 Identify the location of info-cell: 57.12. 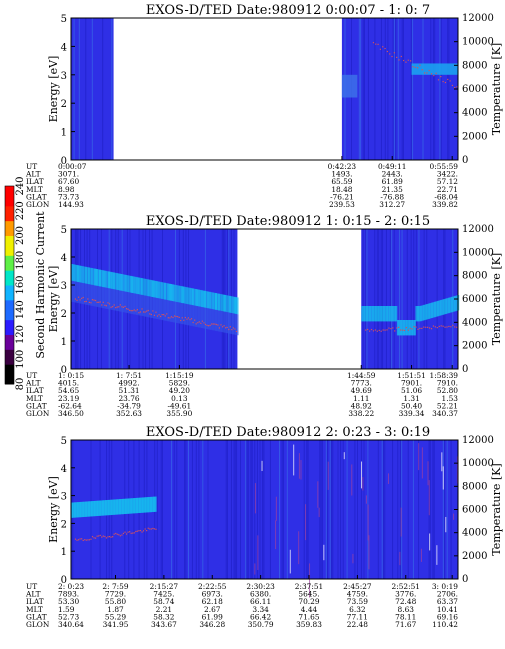
(447, 181).